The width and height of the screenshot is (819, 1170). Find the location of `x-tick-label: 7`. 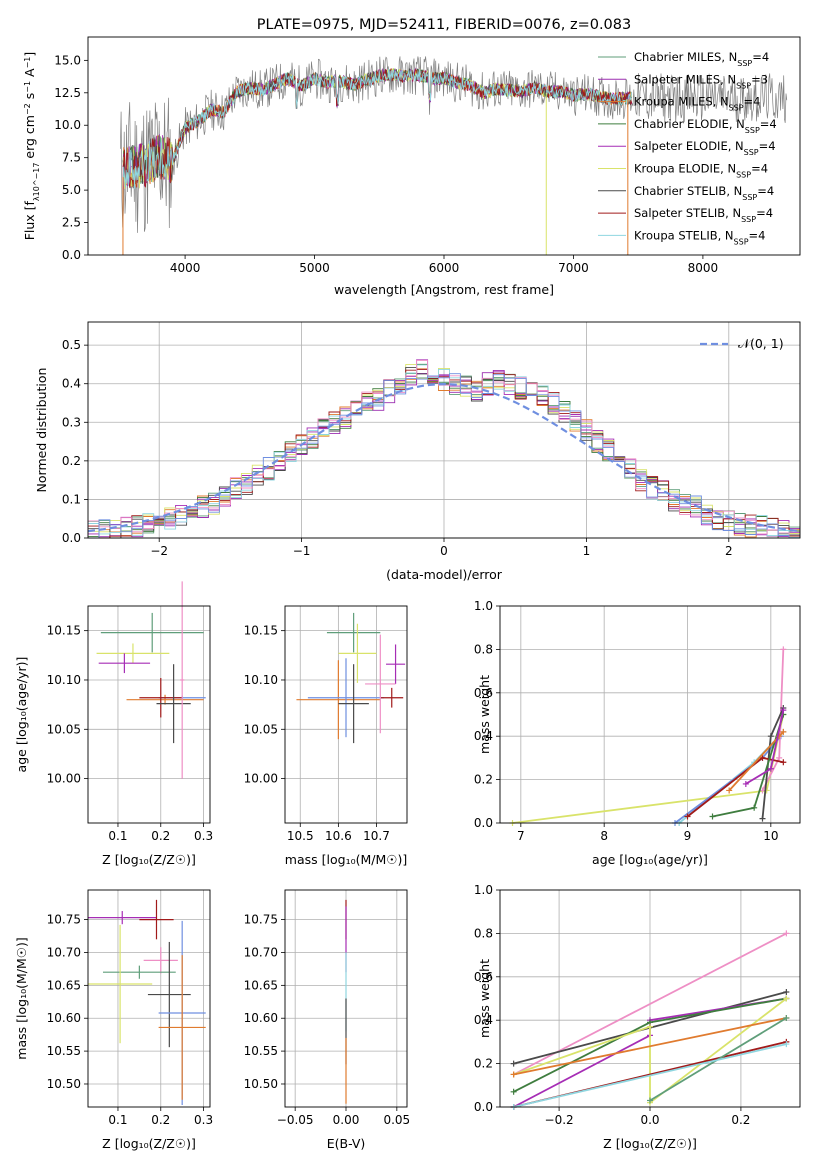

x-tick-label: 7 is located at coordinates (521, 836).